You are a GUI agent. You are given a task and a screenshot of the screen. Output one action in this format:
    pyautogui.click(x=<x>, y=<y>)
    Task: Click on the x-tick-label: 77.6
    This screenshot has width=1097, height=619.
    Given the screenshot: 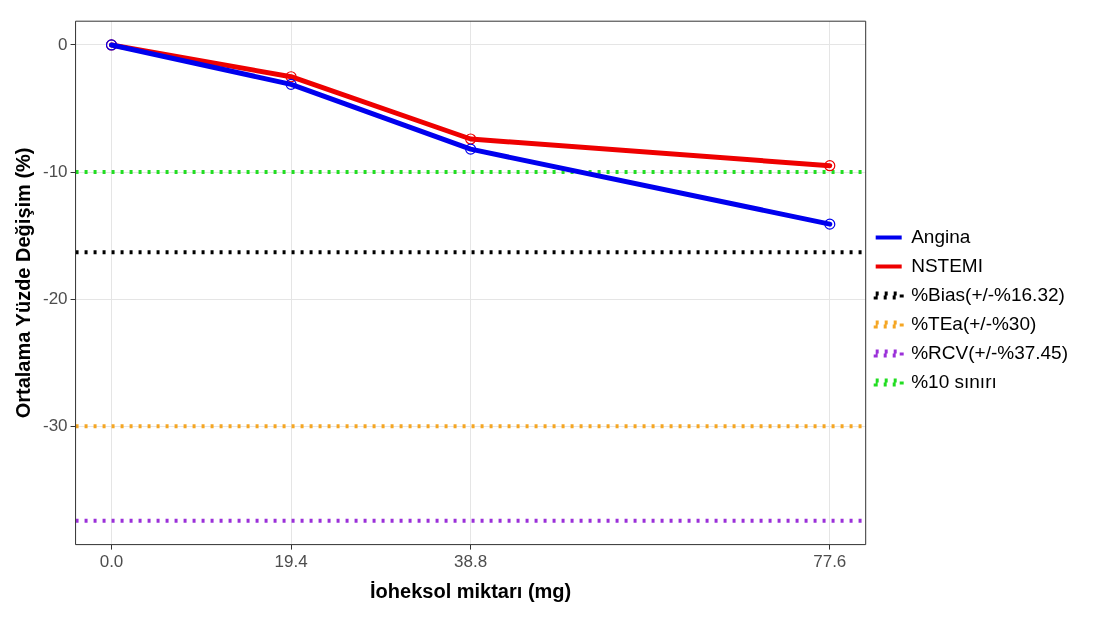 What is the action you would take?
    pyautogui.click(x=830, y=562)
    